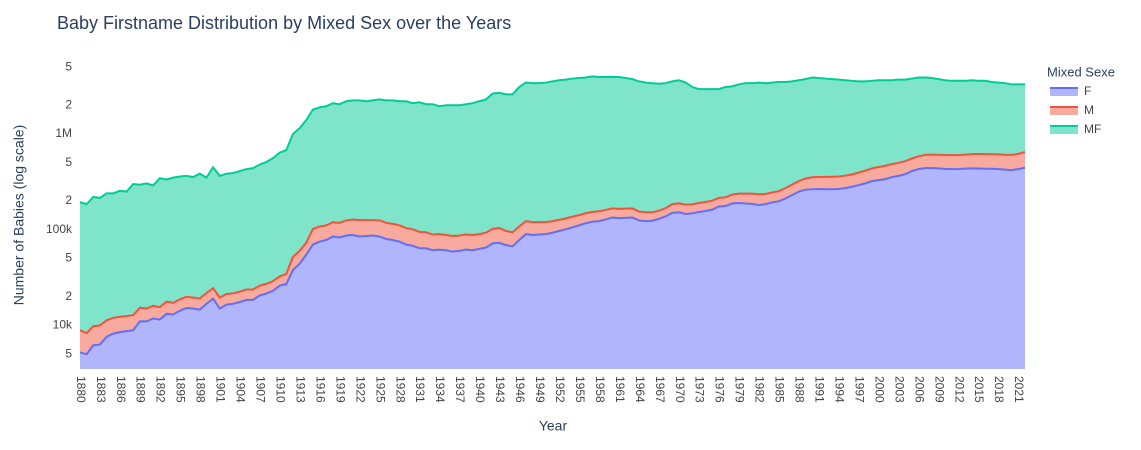 The height and width of the screenshot is (450, 1141). I want to click on x-tick-label: 2009, so click(939, 389).